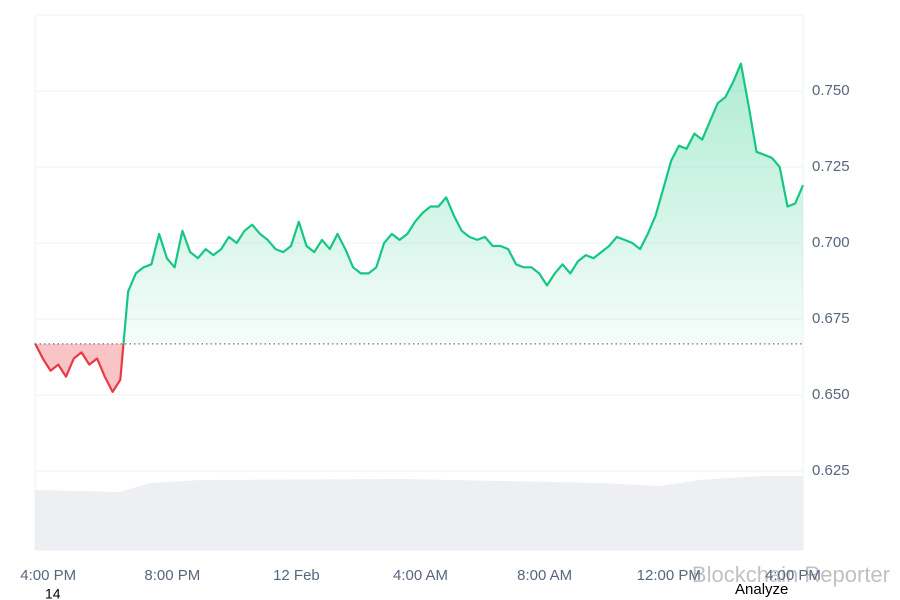  What do you see at coordinates (669, 575) in the screenshot?
I see `x-tick-label: 12:00 PM` at bounding box center [669, 575].